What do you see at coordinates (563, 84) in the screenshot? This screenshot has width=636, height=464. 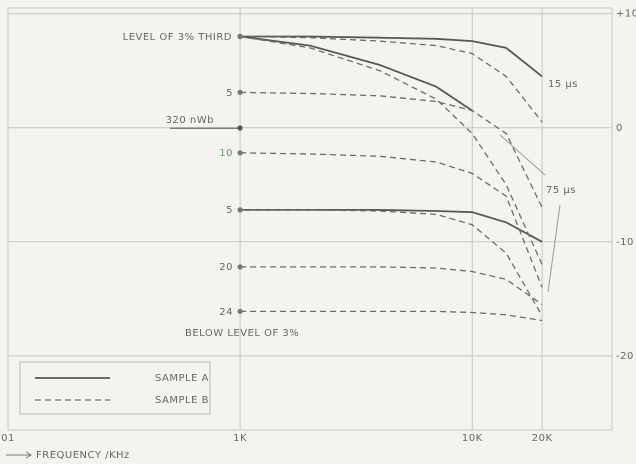 I see `annotation: 15 µs` at bounding box center [563, 84].